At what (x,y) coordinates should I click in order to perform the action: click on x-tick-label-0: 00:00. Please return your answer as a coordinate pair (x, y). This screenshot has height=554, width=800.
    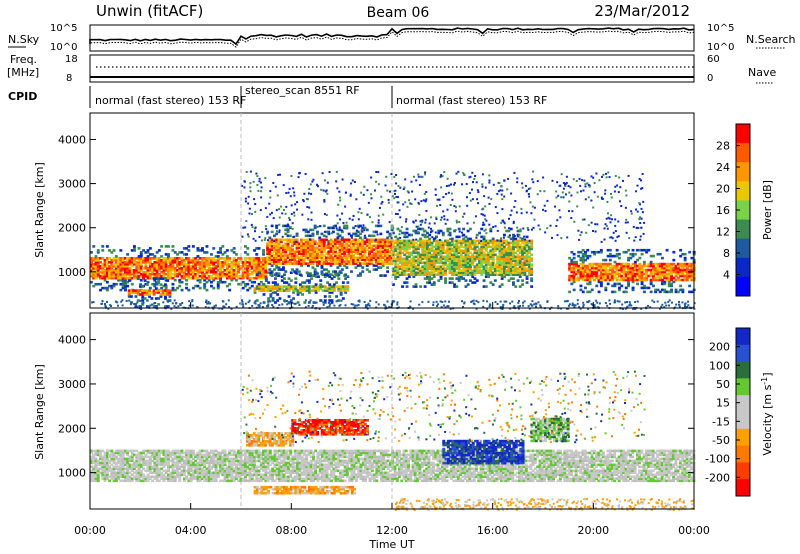
    Looking at the image, I should click on (90, 530).